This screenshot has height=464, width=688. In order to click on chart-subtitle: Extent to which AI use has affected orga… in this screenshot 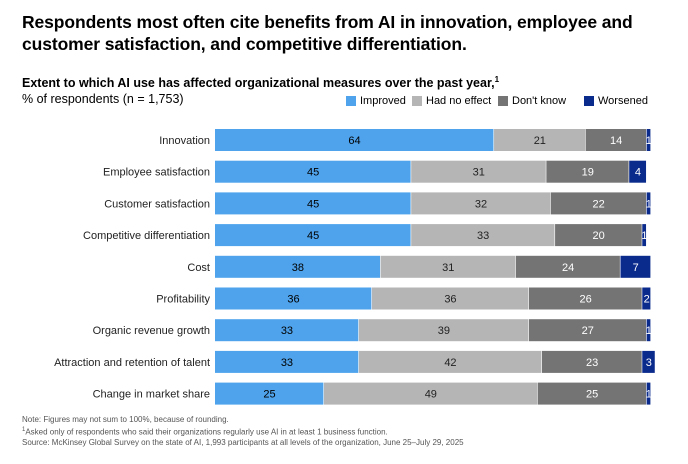, I will do `click(260, 82)`.